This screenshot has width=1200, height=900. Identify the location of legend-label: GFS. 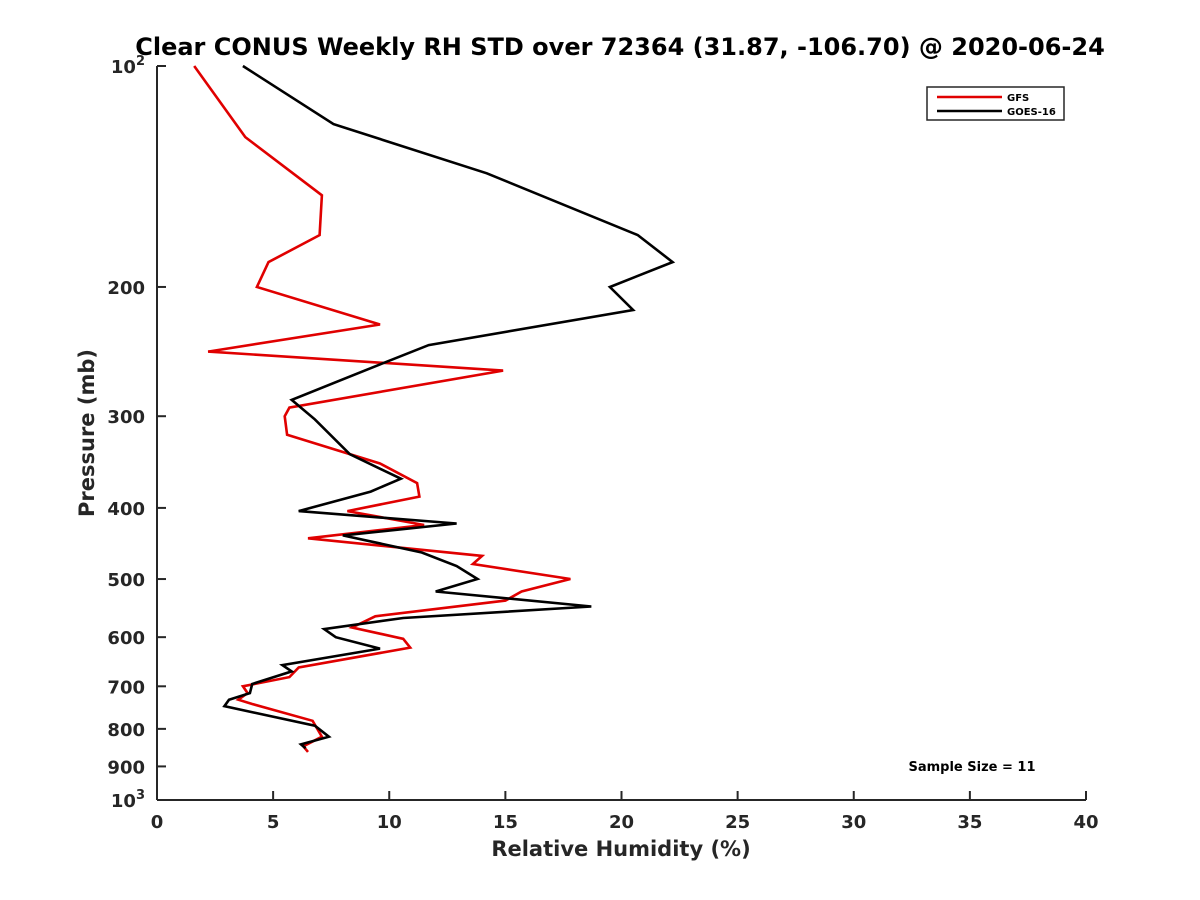
(1018, 98).